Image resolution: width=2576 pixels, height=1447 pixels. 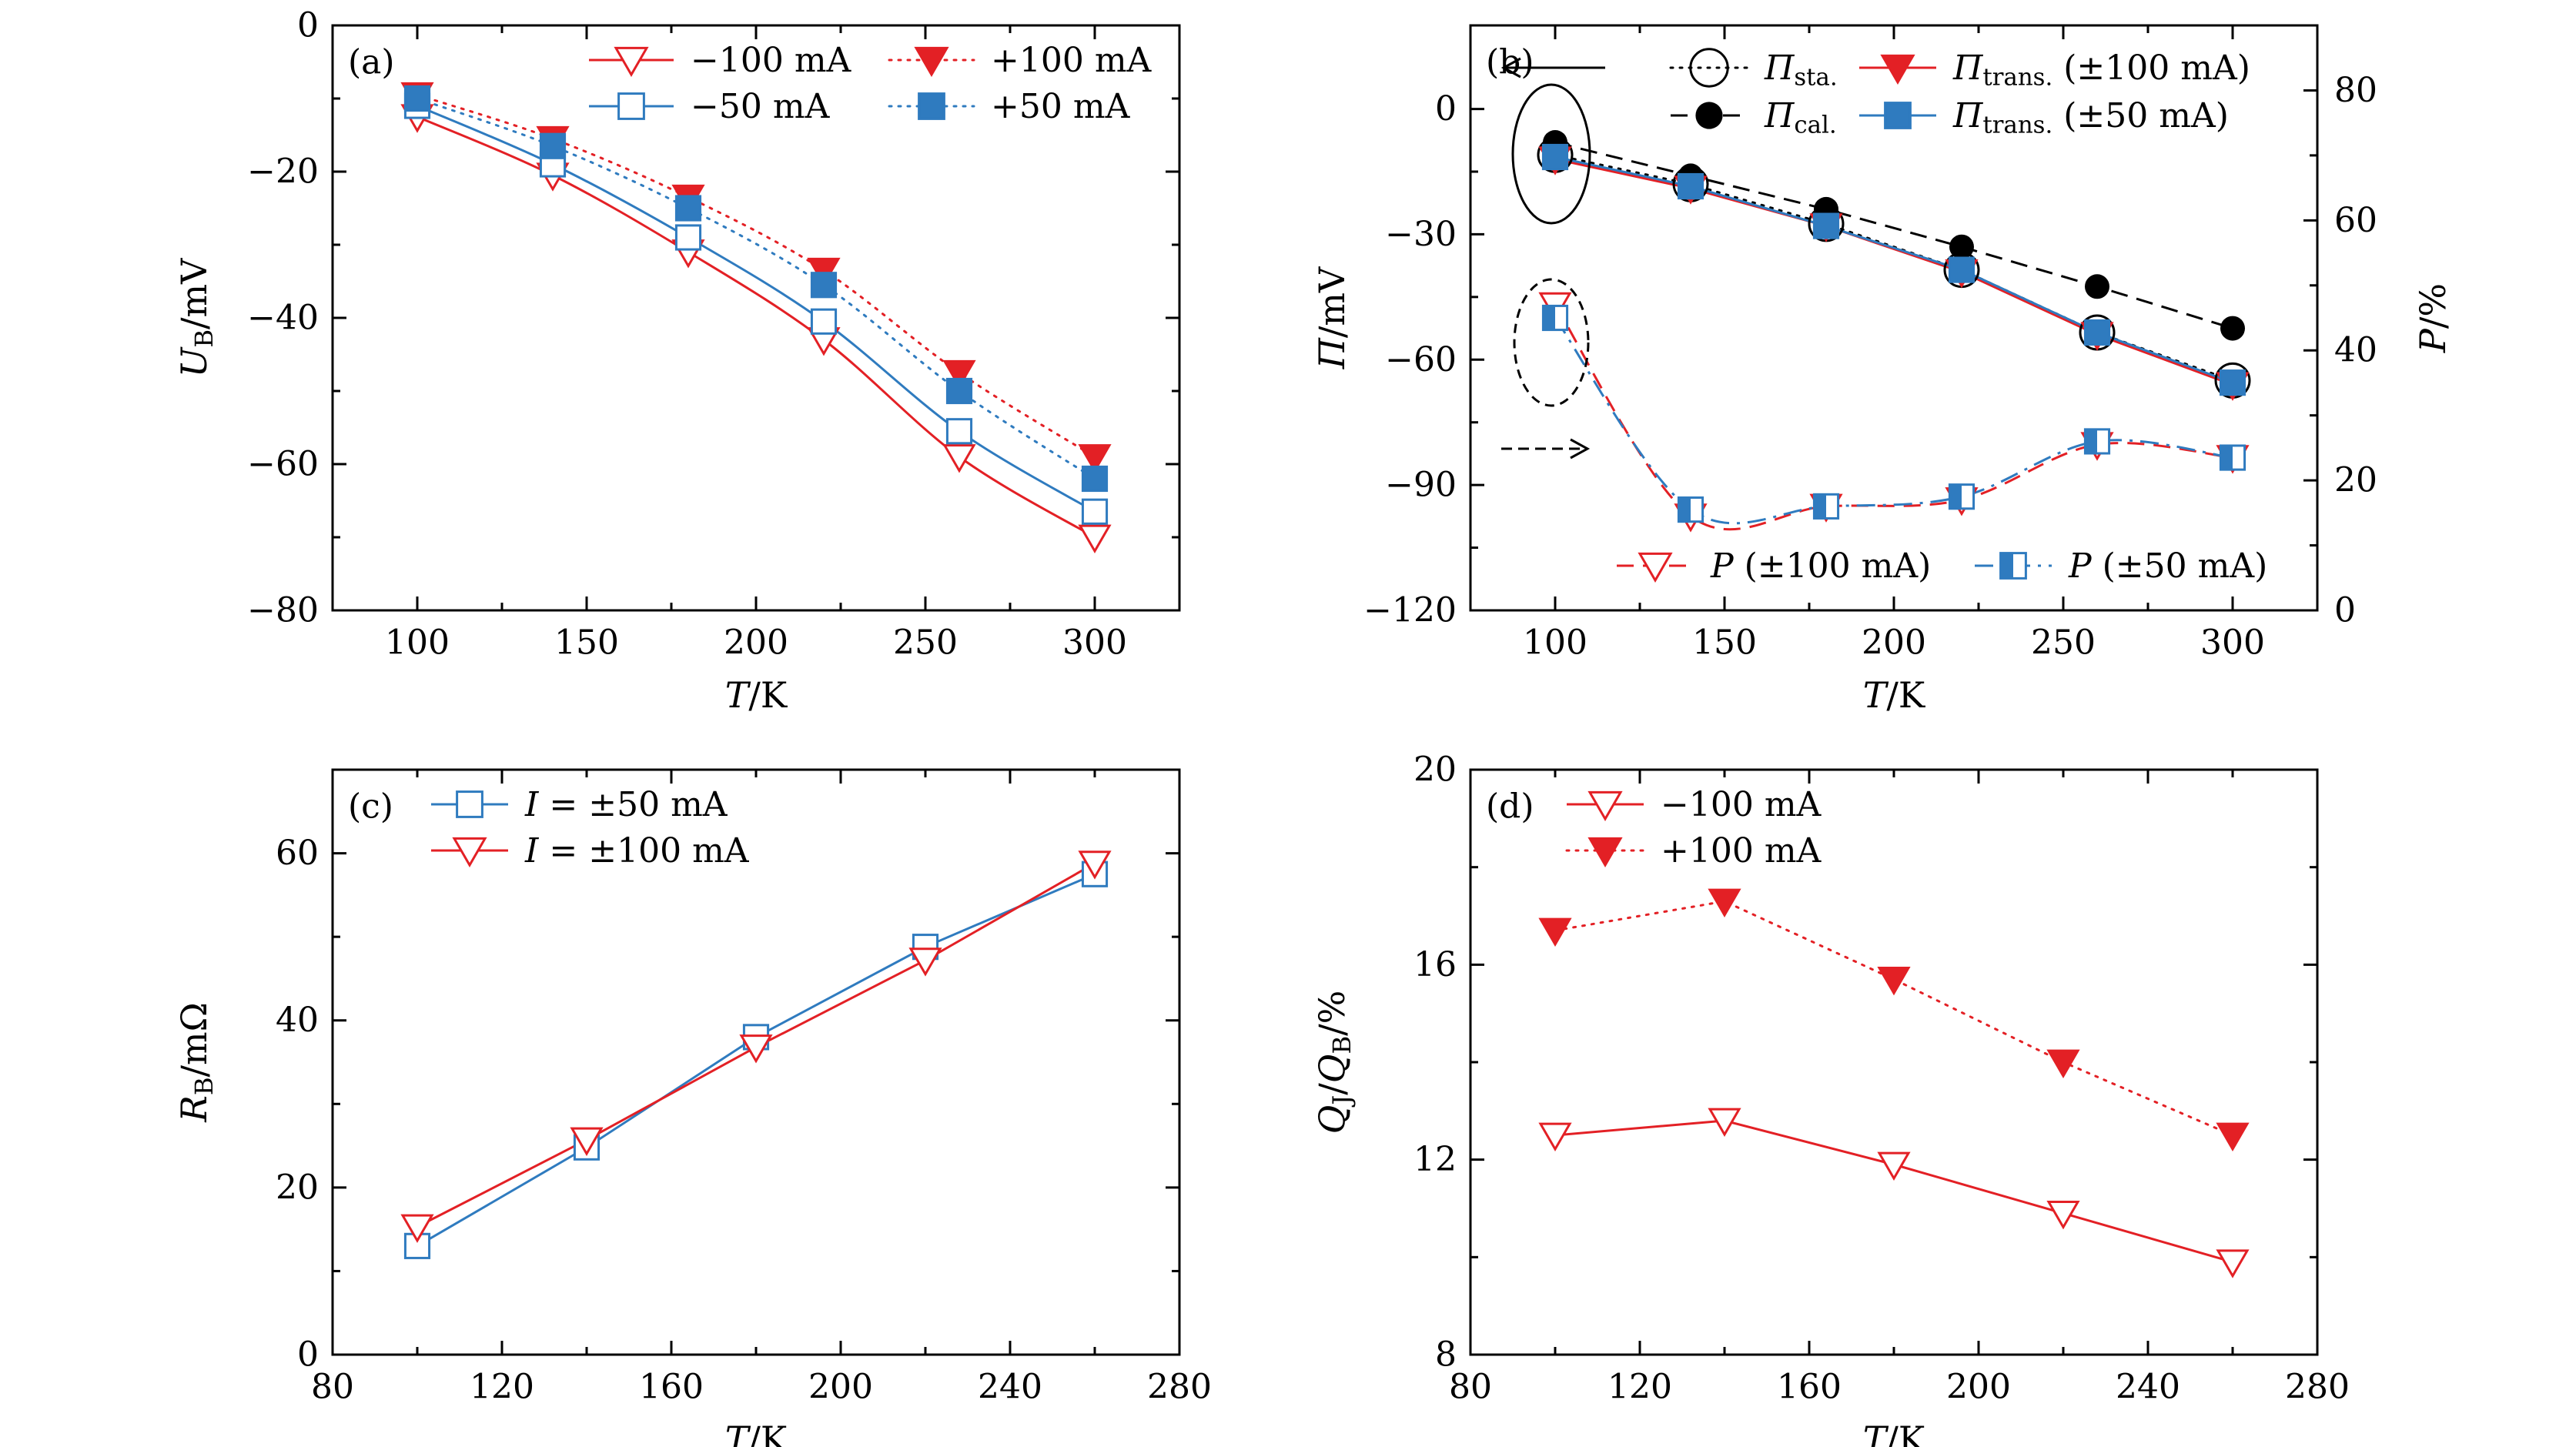 I want to click on y-tick-label: 20, so click(x=297, y=1187).